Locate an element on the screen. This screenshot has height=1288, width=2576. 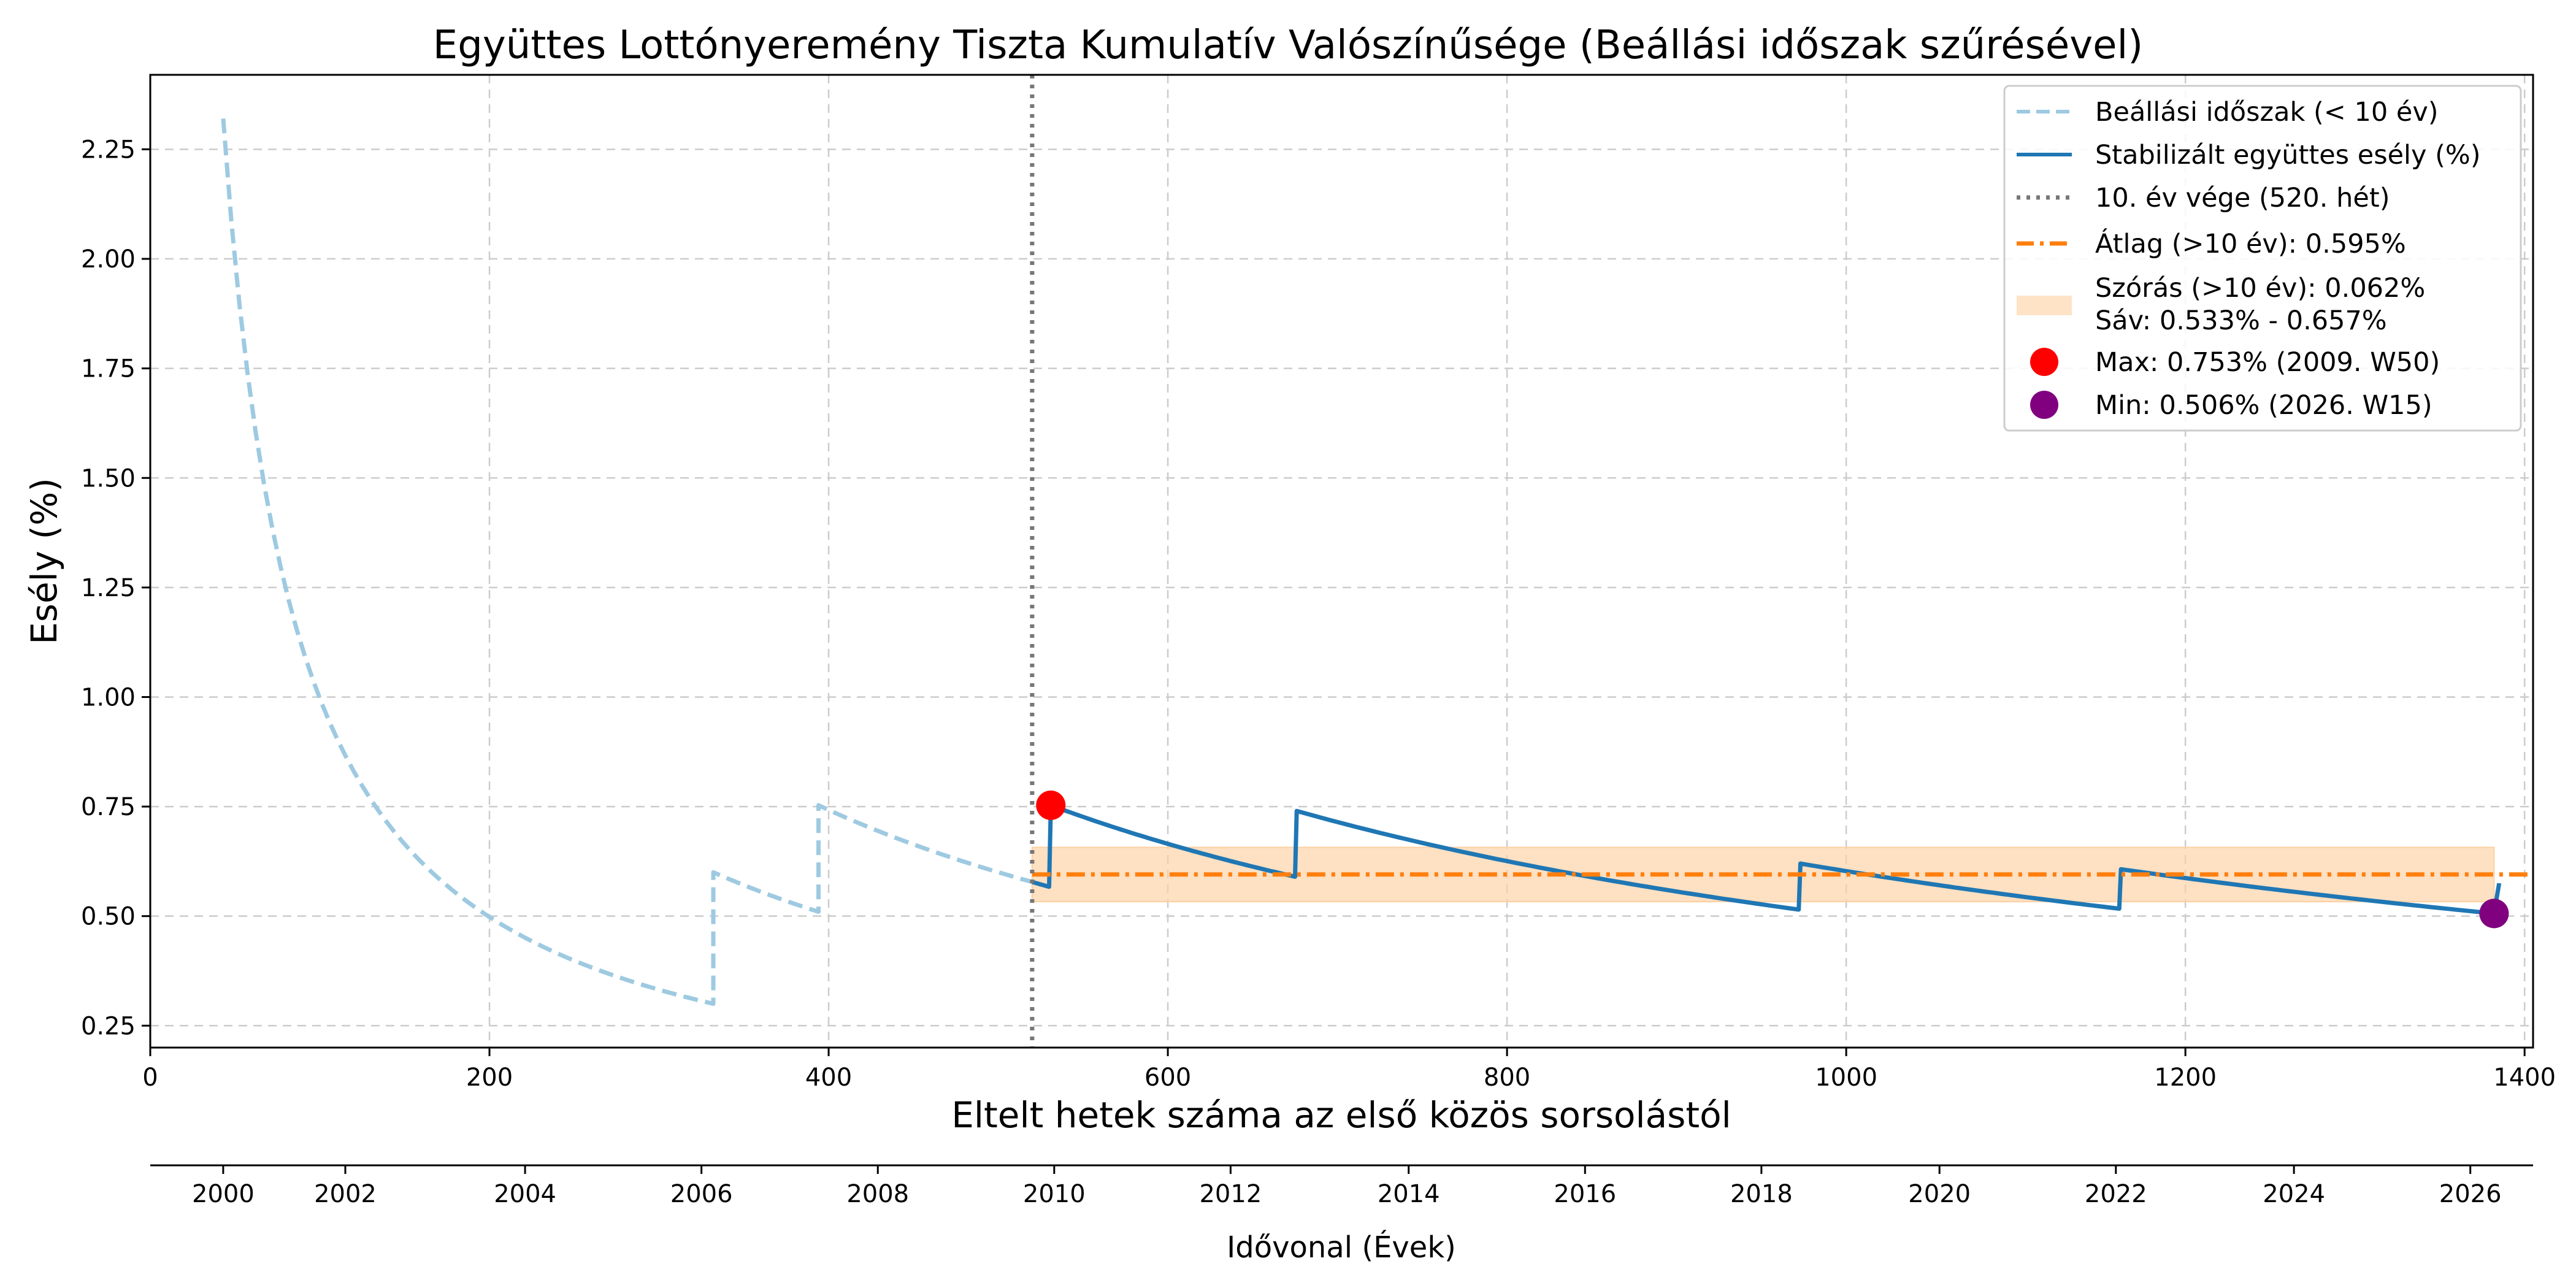
x-axis-ticks: 0 200 400 600 800 1000 1200 1400 is located at coordinates (1349, 1070).